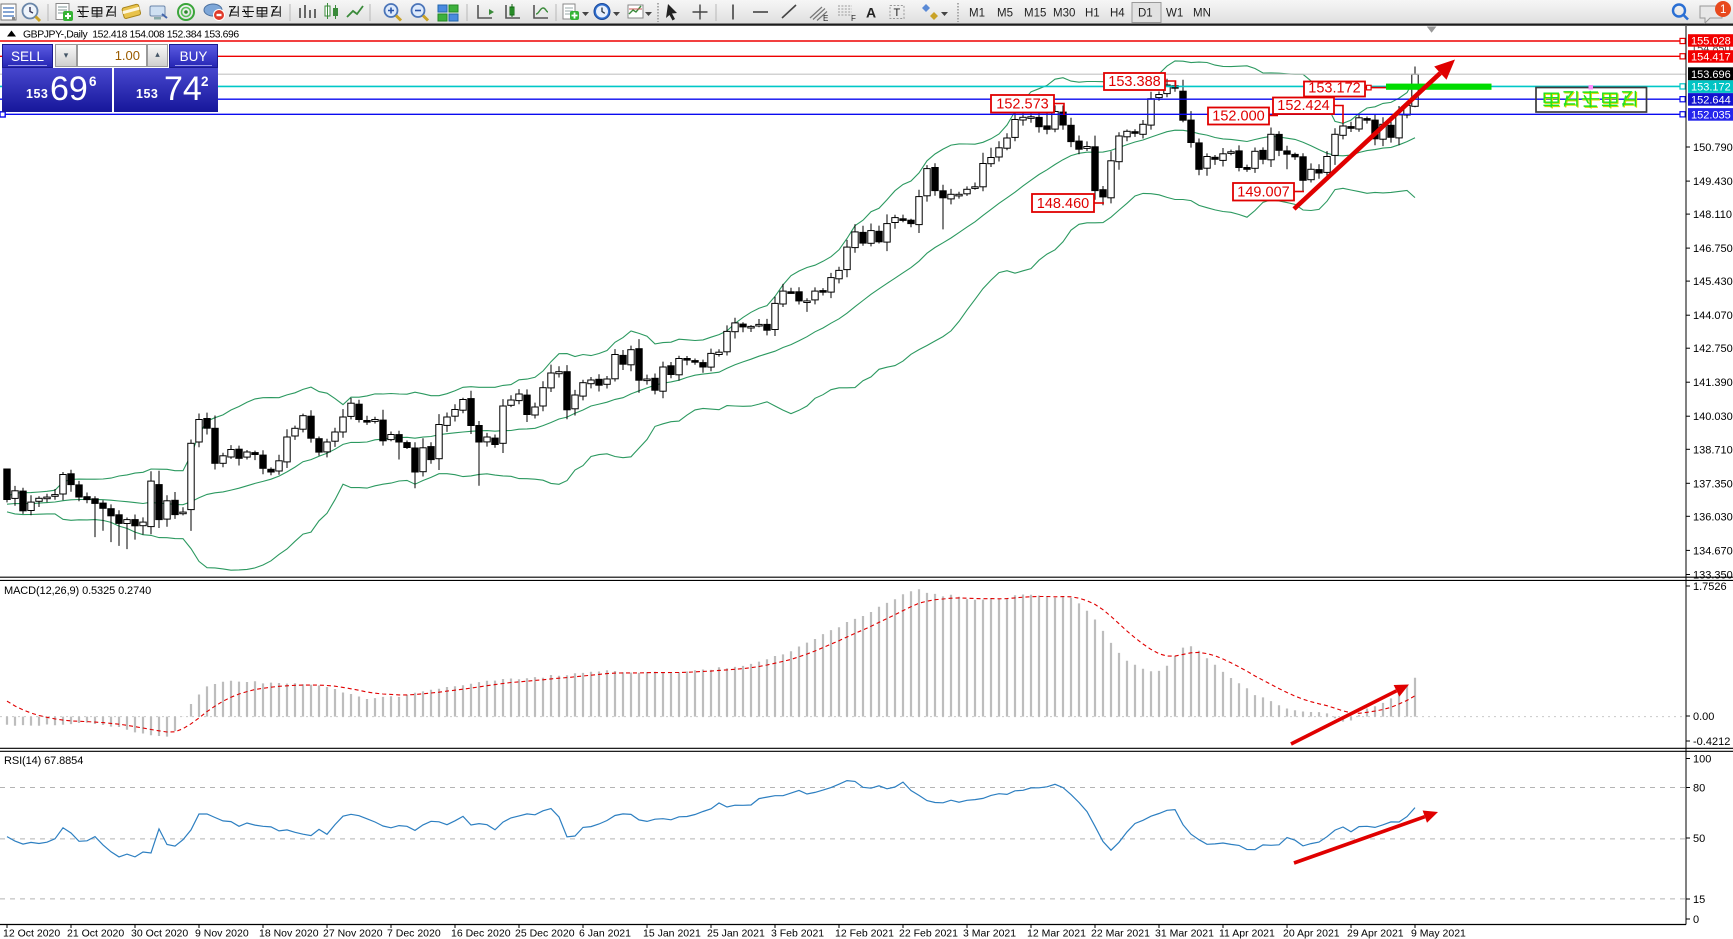 This screenshot has height=939, width=1733. What do you see at coordinates (797, 933) in the screenshot?
I see `svg-text: 3 Feb 2021` at bounding box center [797, 933].